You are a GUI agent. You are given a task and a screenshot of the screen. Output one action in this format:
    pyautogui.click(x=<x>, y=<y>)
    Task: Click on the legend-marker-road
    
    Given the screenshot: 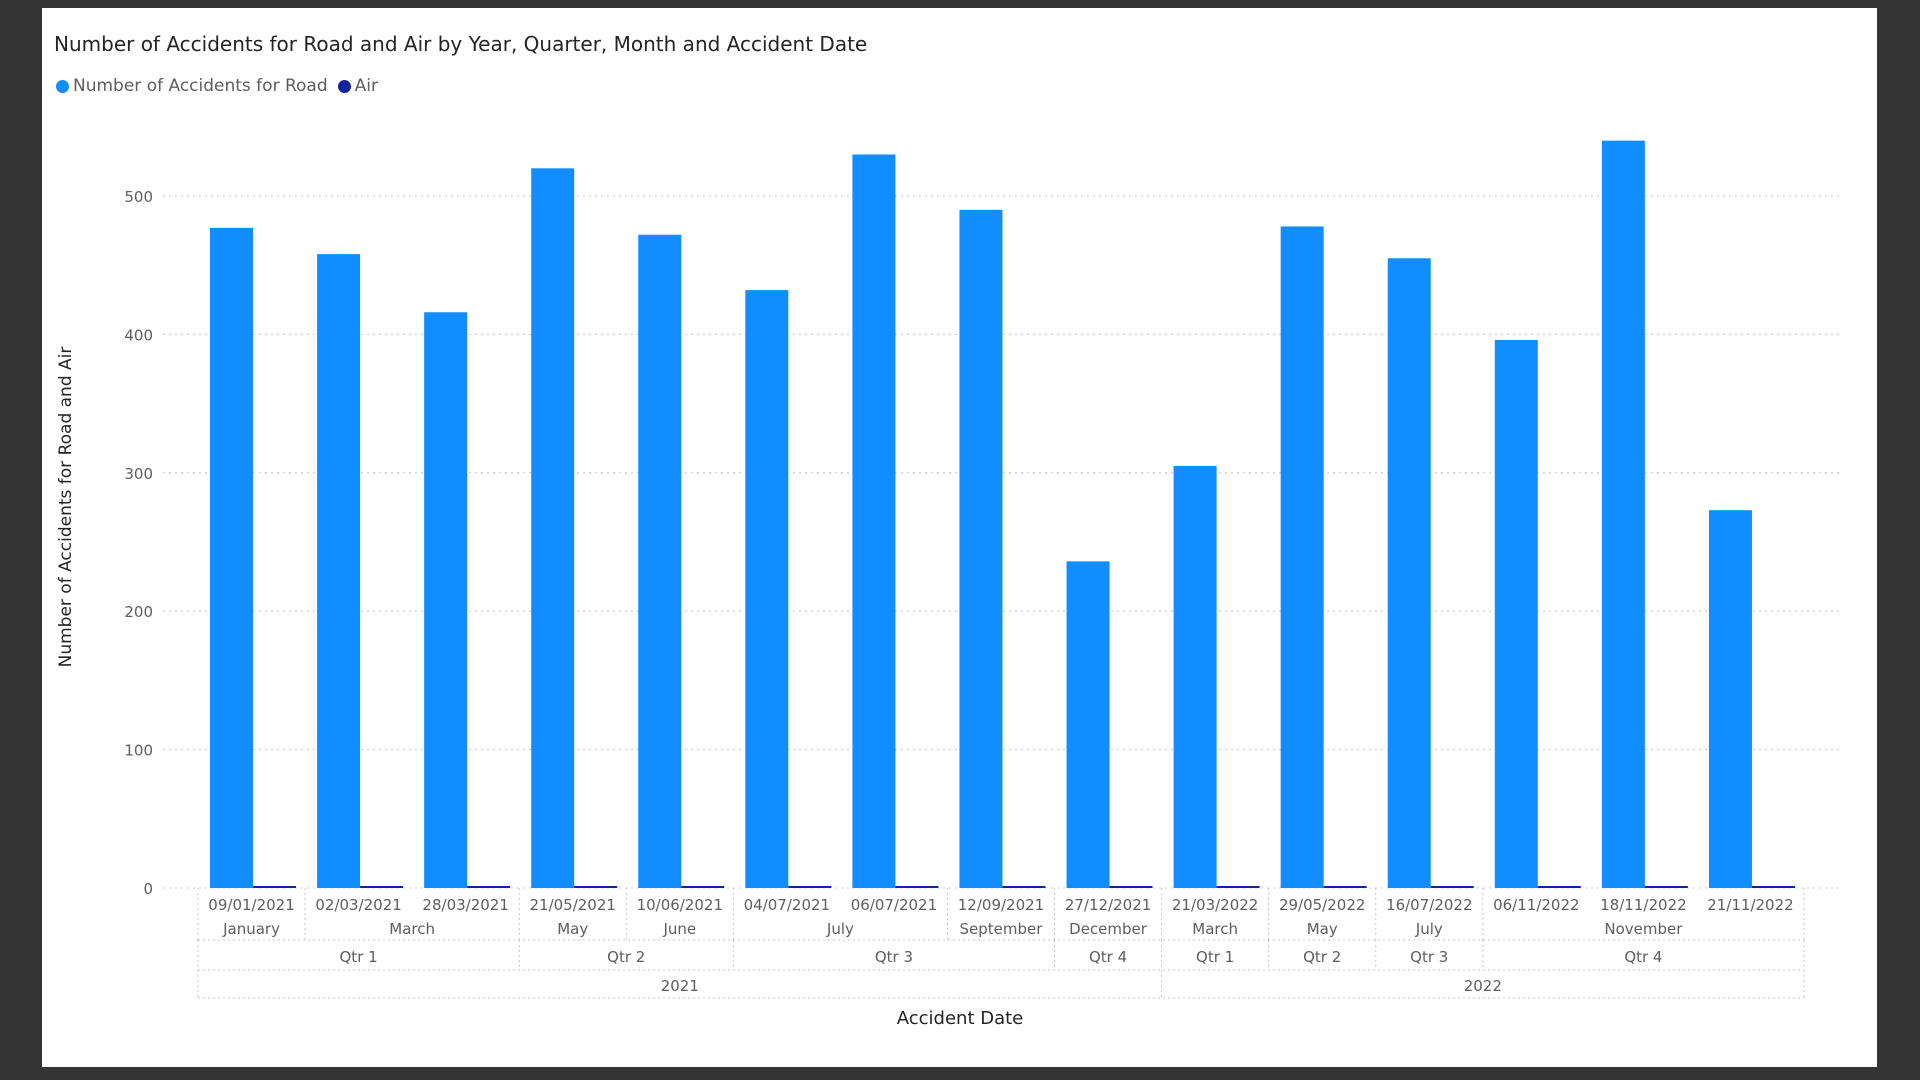 What is the action you would take?
    pyautogui.click(x=62, y=86)
    